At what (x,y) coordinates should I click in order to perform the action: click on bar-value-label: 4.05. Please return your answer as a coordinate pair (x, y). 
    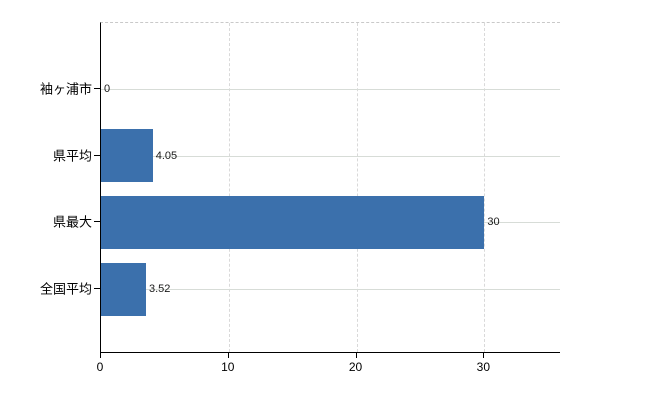
    Looking at the image, I should click on (166, 155).